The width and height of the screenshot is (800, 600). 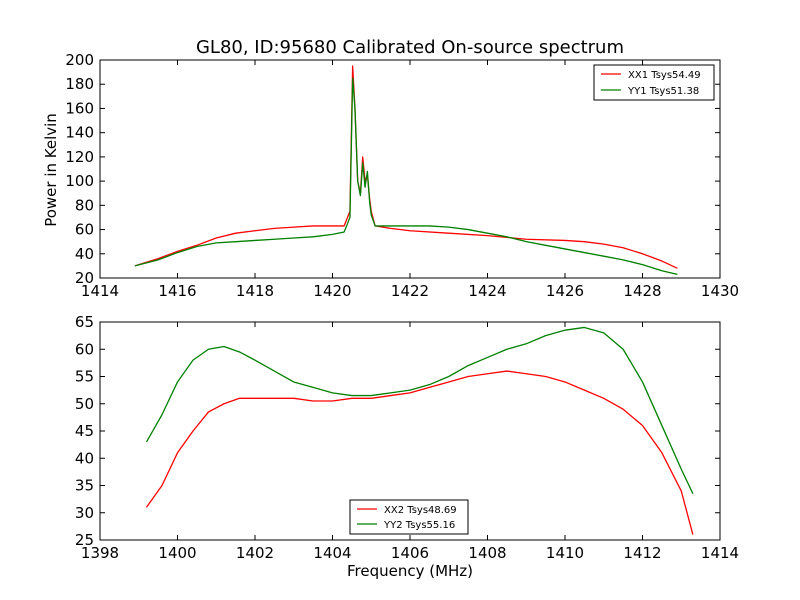 What do you see at coordinates (419, 525) in the screenshot?
I see `legend-label-yy2: YY2 Tsys55.16` at bounding box center [419, 525].